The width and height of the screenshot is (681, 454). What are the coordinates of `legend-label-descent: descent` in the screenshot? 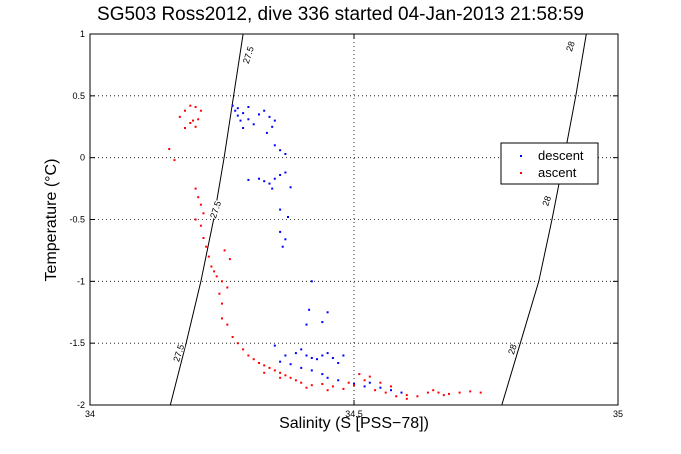 It's located at (561, 155).